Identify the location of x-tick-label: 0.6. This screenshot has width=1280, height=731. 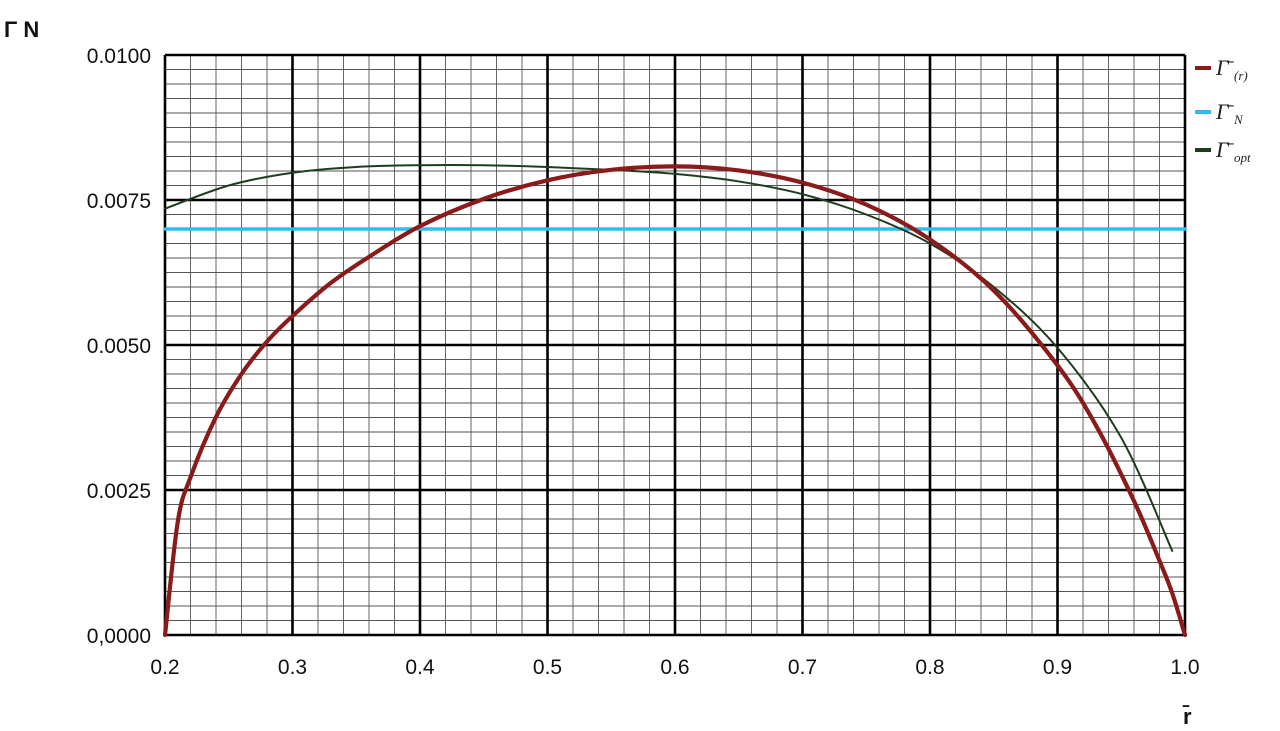
(674, 667).